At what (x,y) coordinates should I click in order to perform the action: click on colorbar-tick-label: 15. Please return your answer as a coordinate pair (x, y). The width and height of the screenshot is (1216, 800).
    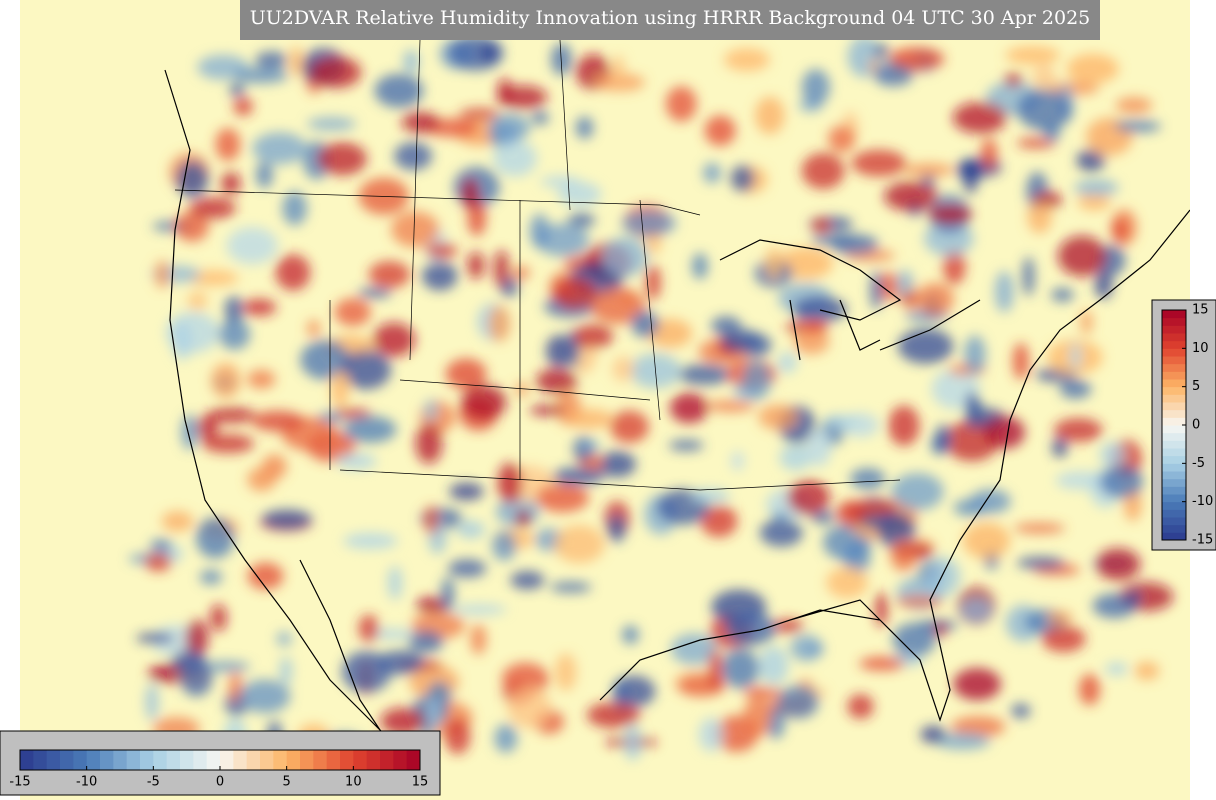
    Looking at the image, I should click on (1200, 310).